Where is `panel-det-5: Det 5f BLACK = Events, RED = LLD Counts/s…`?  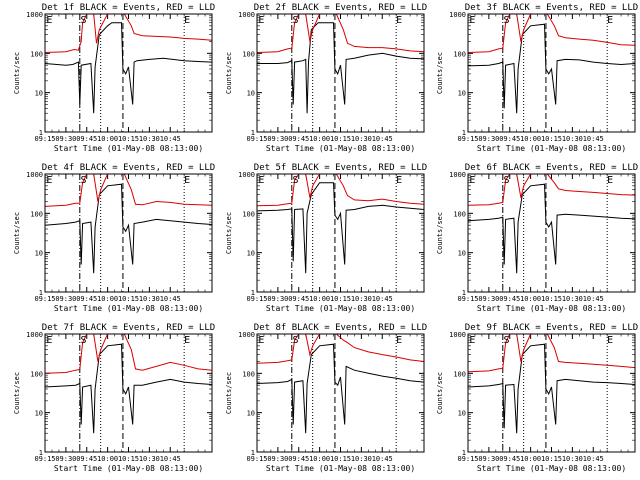 panel-det-5: Det 5f BLACK = Events, RED = LLD Counts/s… is located at coordinates (326, 238).